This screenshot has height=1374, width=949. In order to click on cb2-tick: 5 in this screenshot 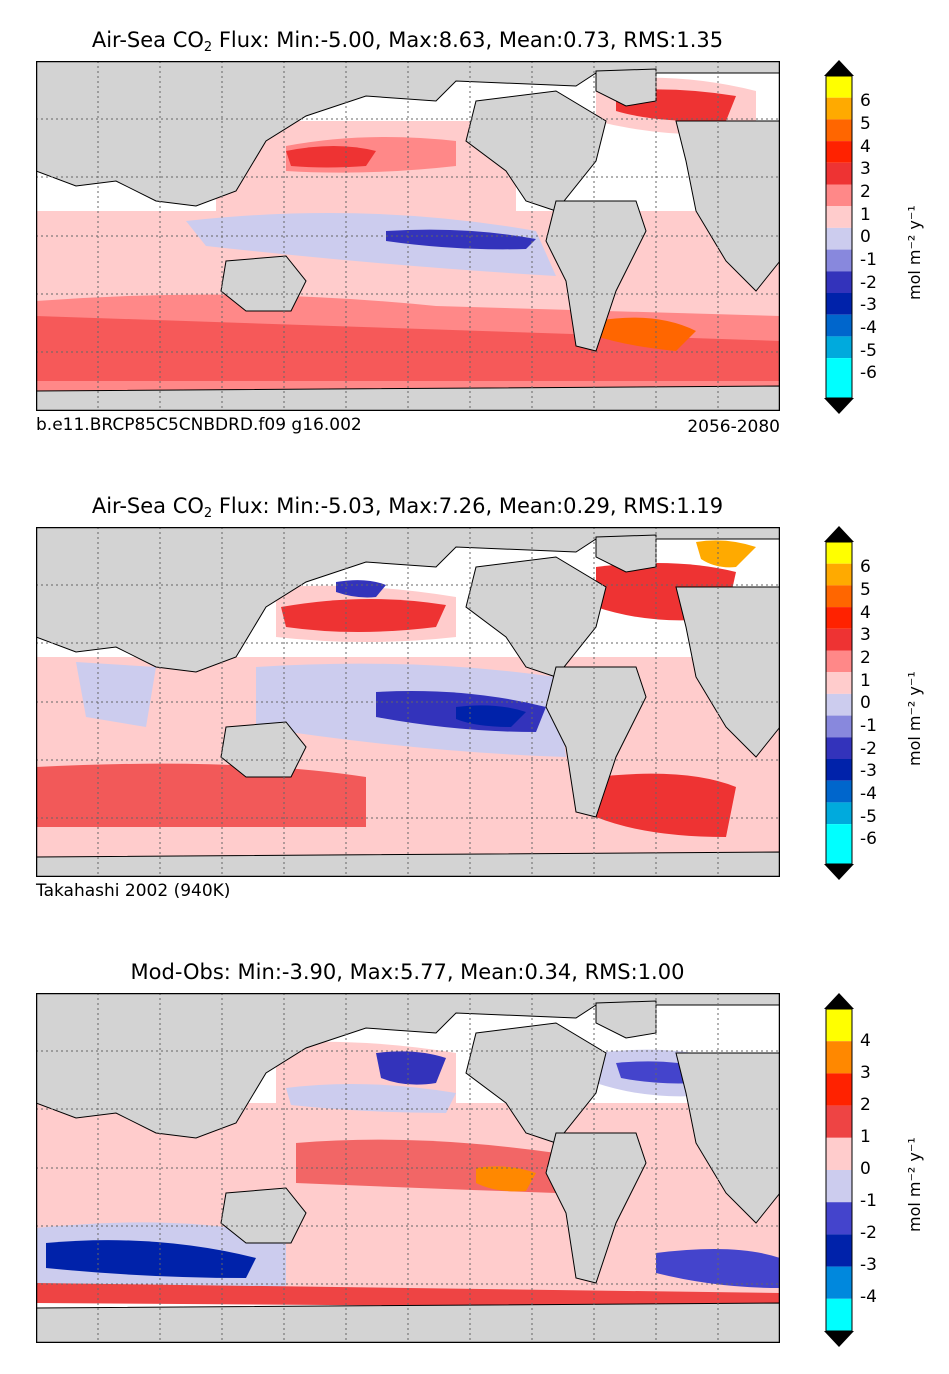, I will do `click(865, 590)`.